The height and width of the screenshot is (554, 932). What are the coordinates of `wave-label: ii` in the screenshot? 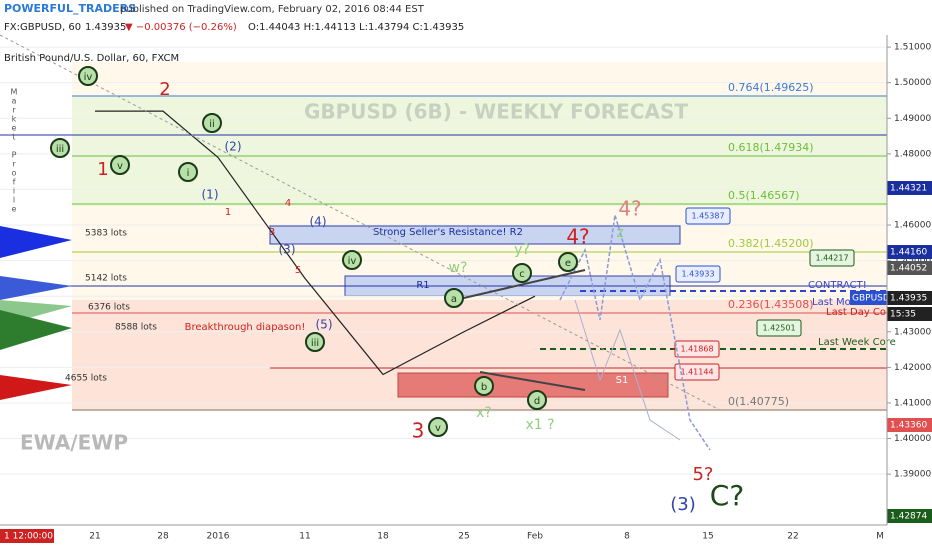 It's located at (212, 124).